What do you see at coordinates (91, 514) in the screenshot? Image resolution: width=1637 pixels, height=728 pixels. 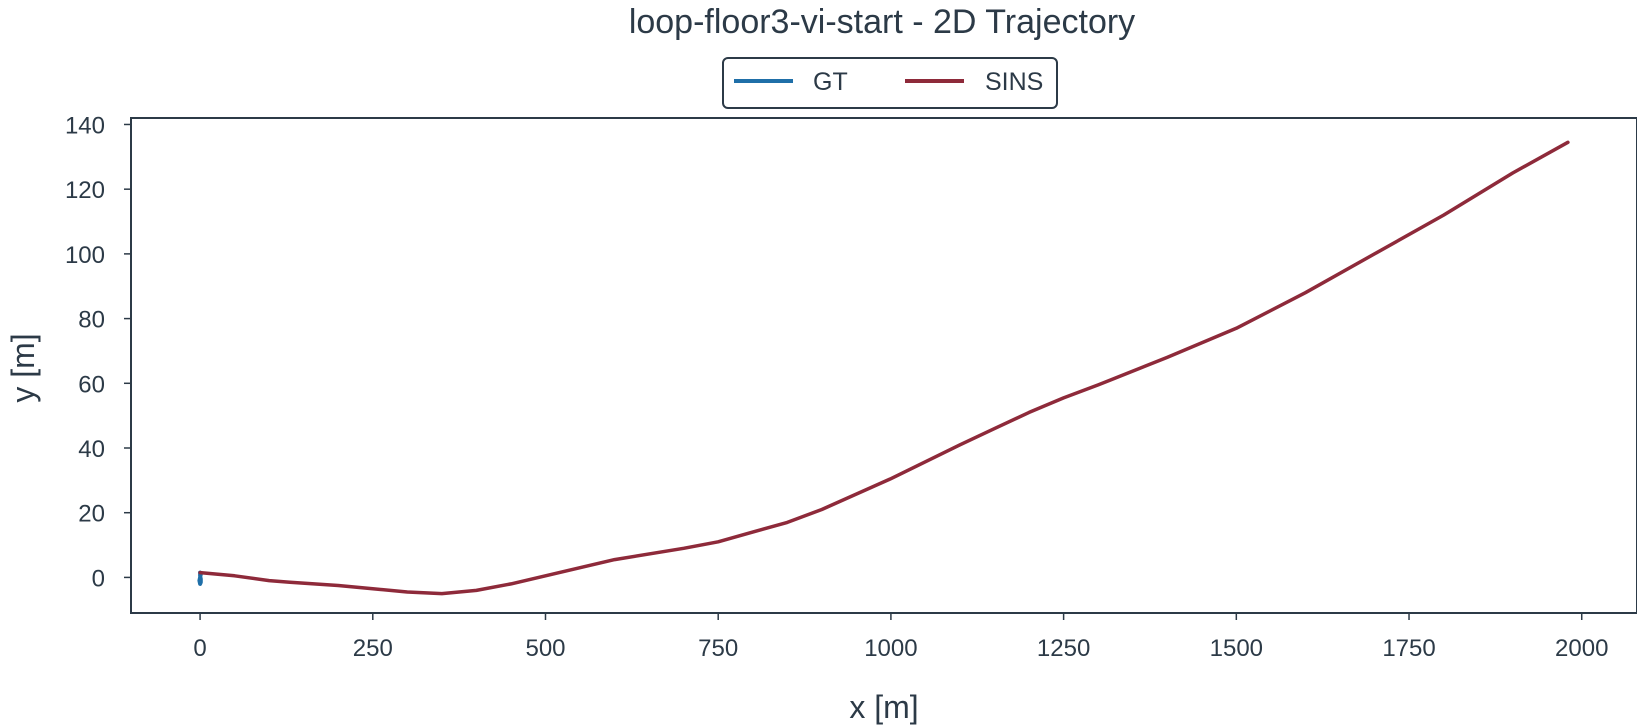 I see `y-tick-label: 20` at bounding box center [91, 514].